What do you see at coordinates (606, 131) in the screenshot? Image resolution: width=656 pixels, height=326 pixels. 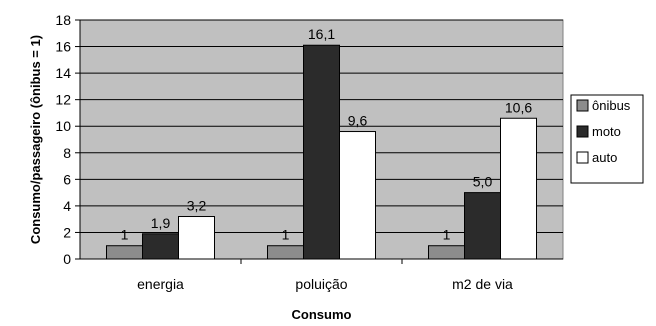 I see `legend-label: moto` at bounding box center [606, 131].